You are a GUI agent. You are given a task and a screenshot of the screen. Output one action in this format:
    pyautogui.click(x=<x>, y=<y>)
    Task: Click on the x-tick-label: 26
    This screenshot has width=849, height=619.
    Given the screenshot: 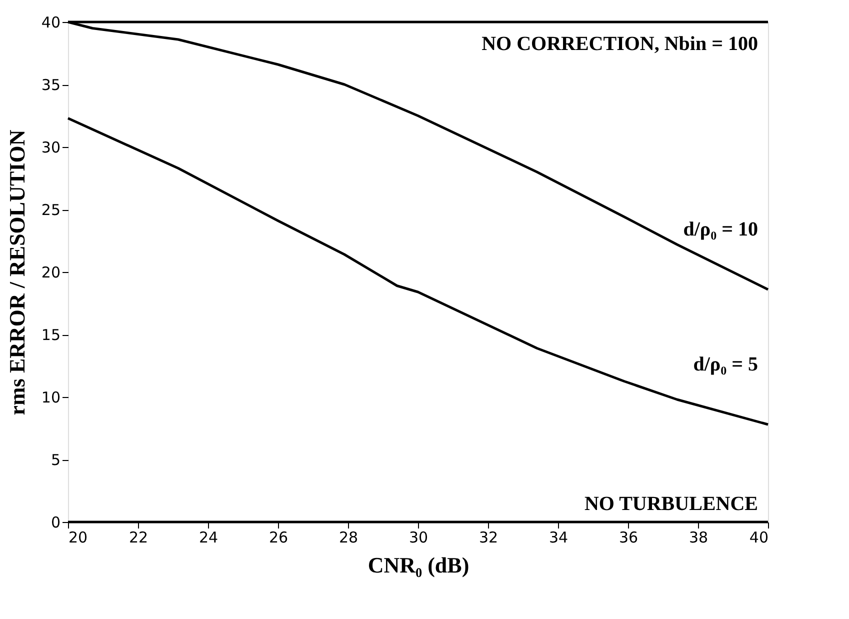 What is the action you would take?
    pyautogui.click(x=278, y=537)
    